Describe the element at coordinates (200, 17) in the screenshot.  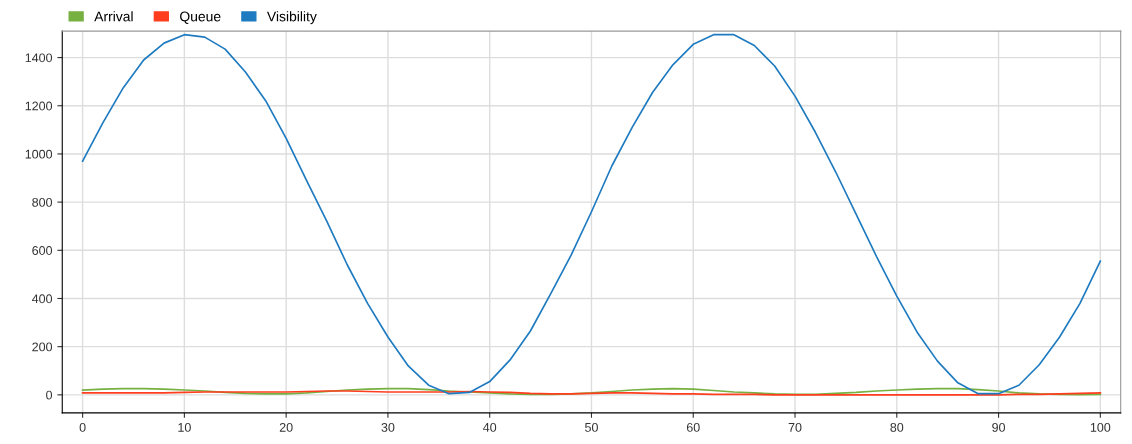
I see `legend-label: Queue` at that location.